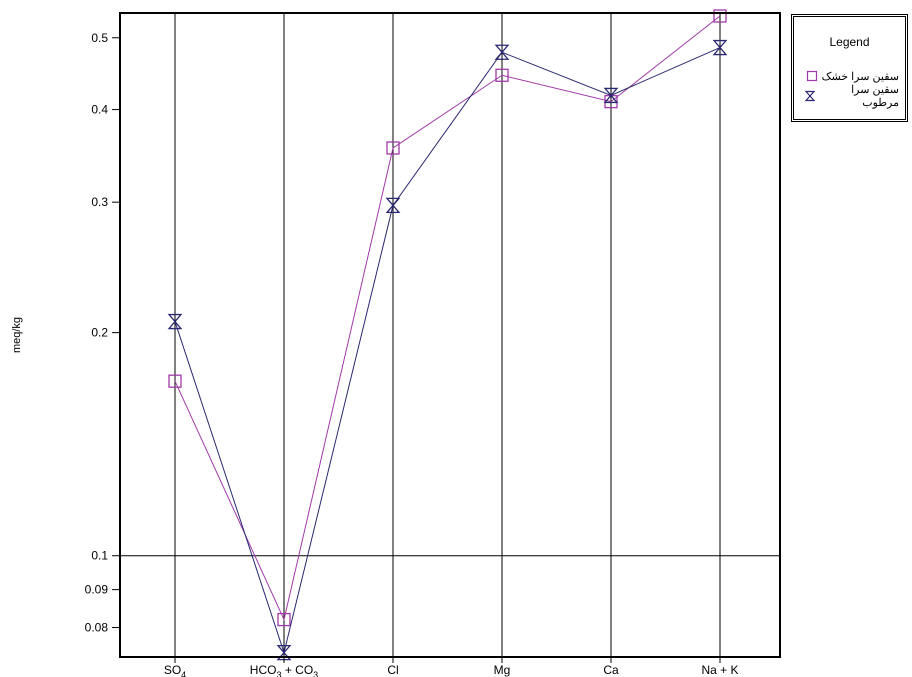 This screenshot has width=912, height=677. What do you see at coordinates (719, 670) in the screenshot?
I see `x-tick-label: Na + K` at bounding box center [719, 670].